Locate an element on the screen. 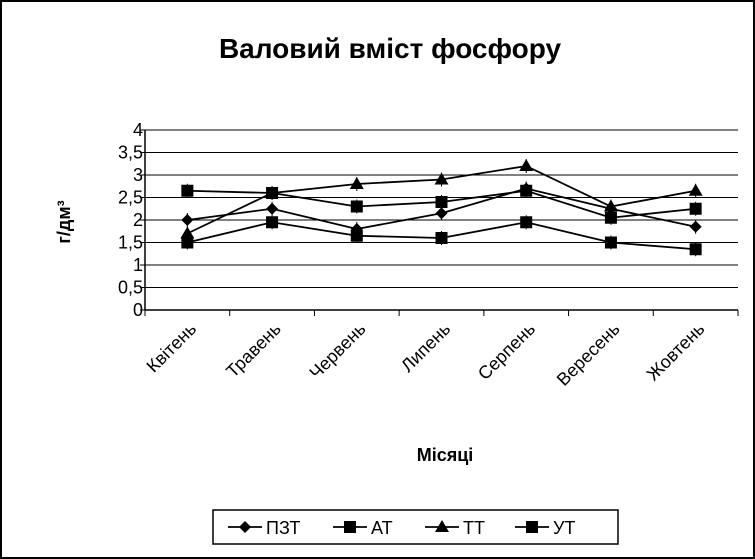 Image resolution: width=755 pixels, height=559 pixels. legend: ПЗТ АТ ТТ УТ is located at coordinates (415, 527).